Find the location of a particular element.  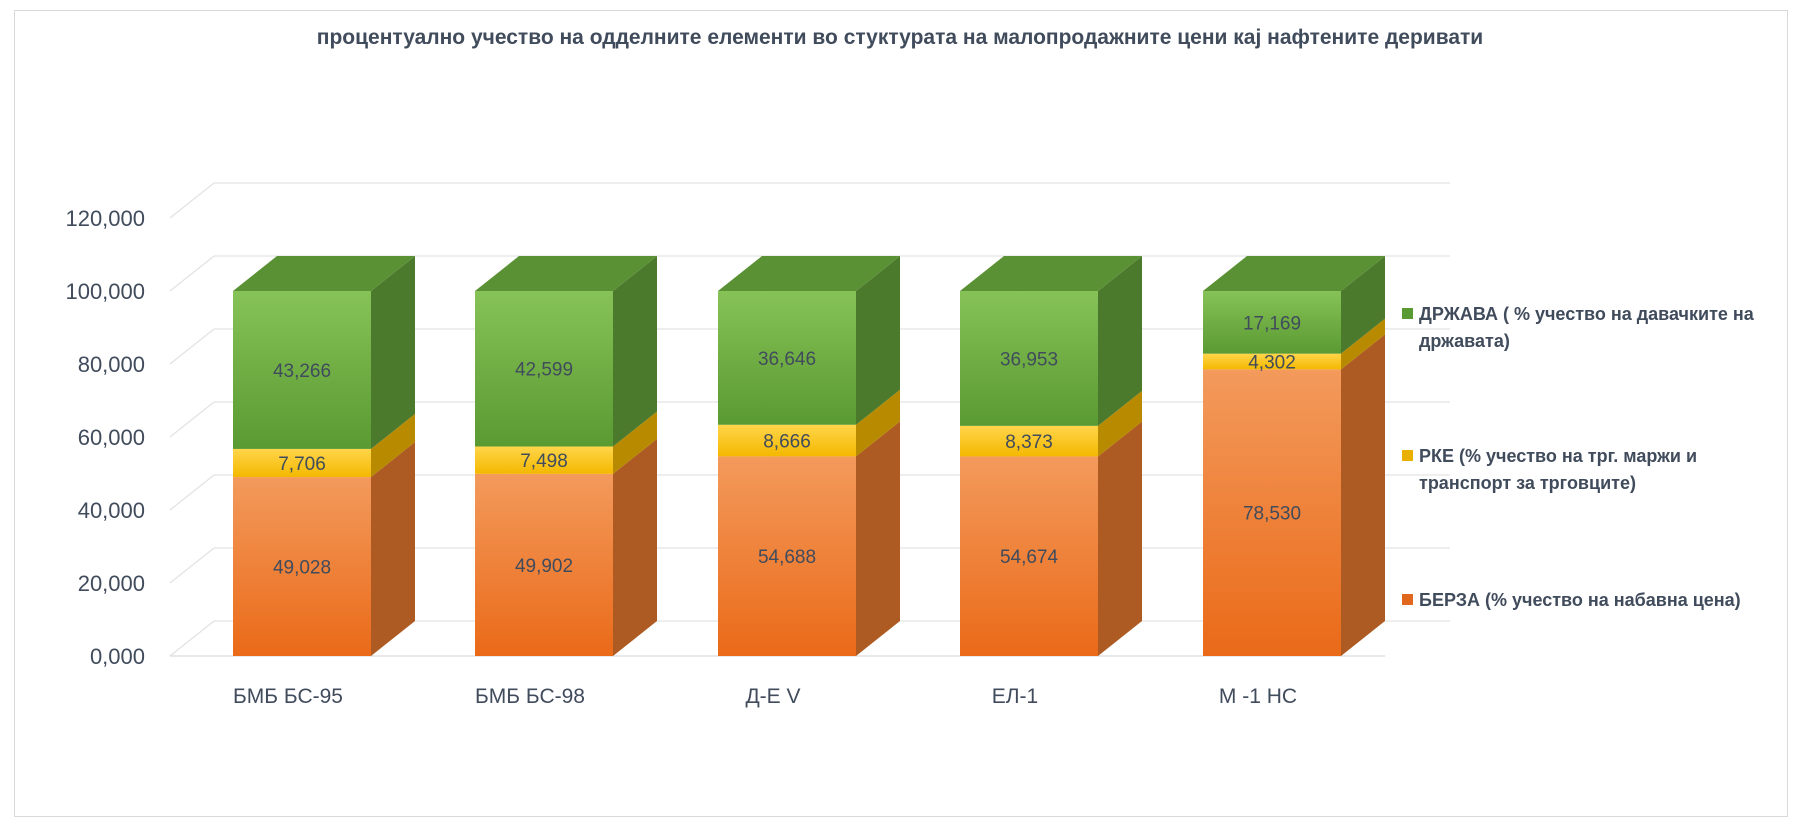

data-label: 8,373 is located at coordinates (1029, 442).